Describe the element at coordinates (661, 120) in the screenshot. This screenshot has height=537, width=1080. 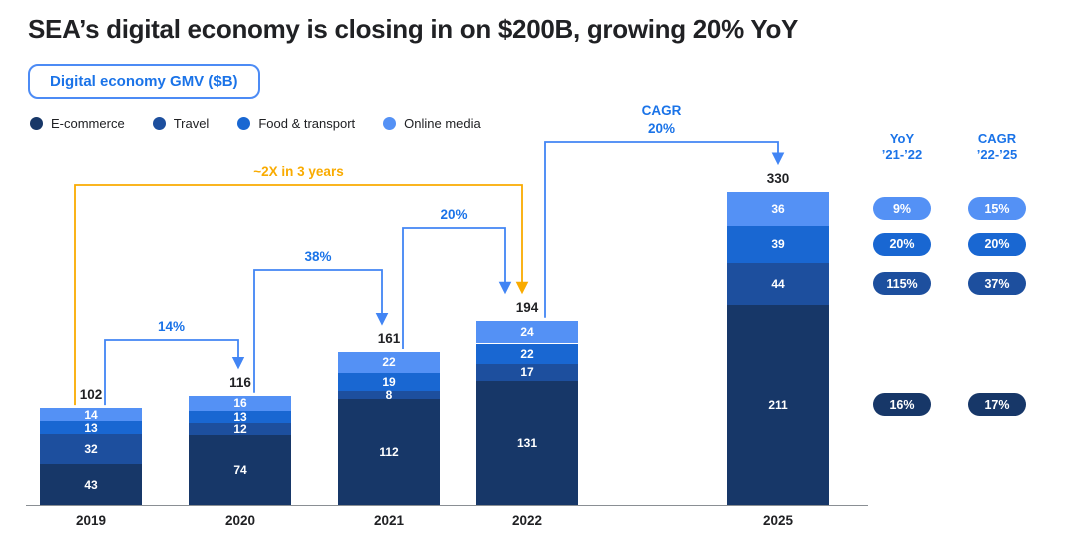
I see `growth-annotation-label: CAGR 20%` at that location.